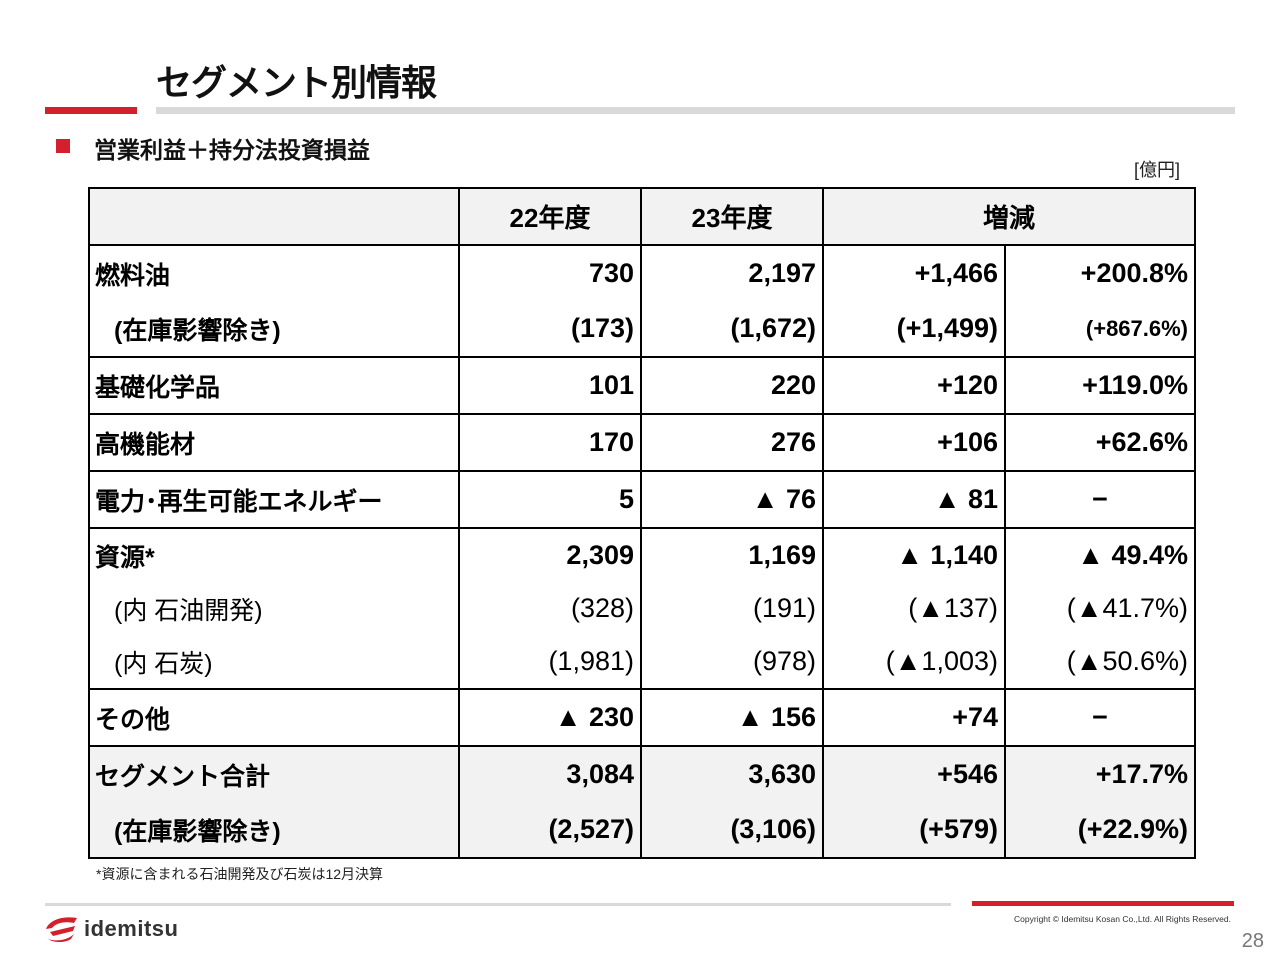 The image size is (1280, 960). What do you see at coordinates (274, 773) in the screenshot?
I see `row-label: セグメント合計` at bounding box center [274, 773].